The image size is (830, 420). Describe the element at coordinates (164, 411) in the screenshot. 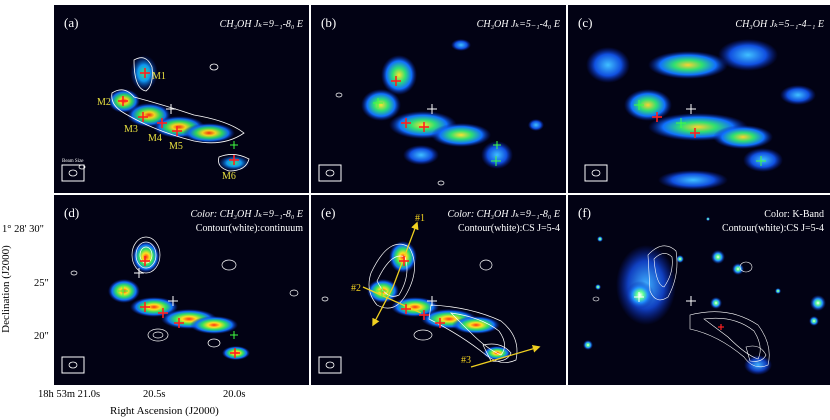

I see `x-axis-label: Right Ascension (J2000)` at that location.